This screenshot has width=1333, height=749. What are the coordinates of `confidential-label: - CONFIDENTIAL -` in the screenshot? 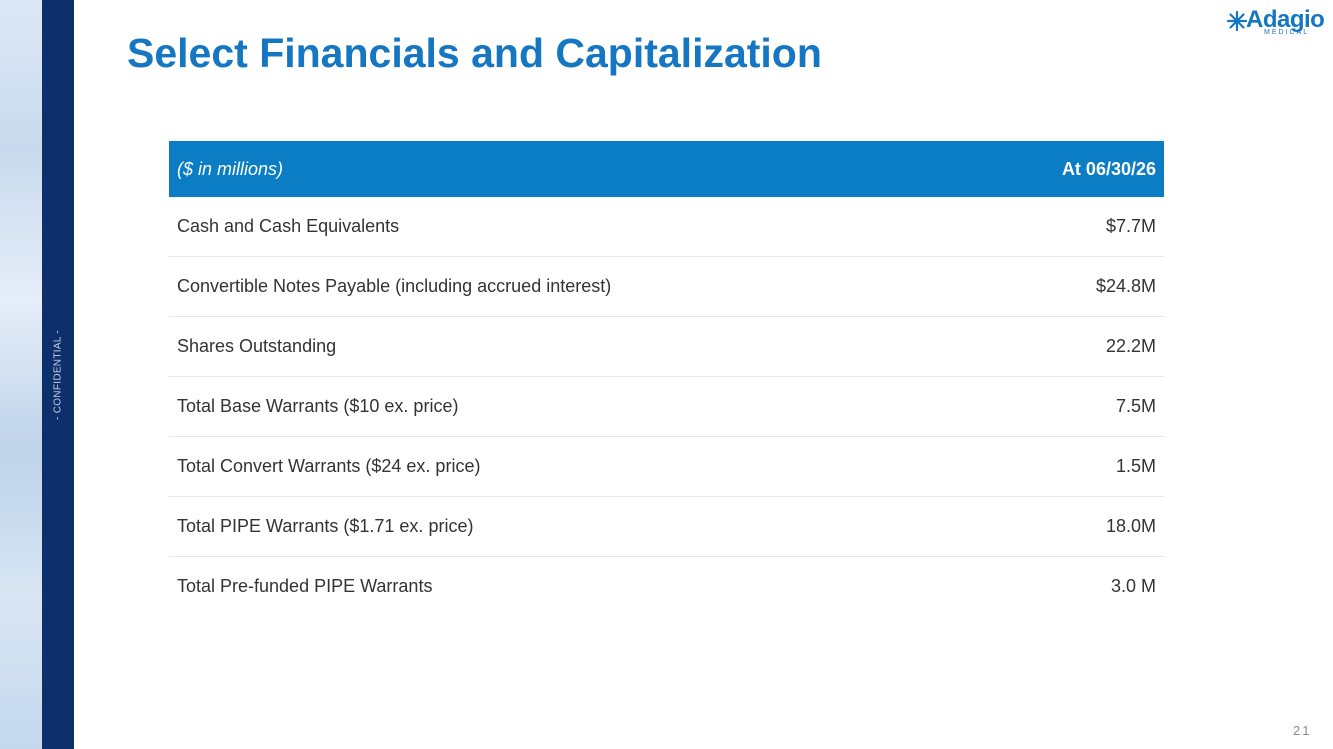 It's located at (58, 375).